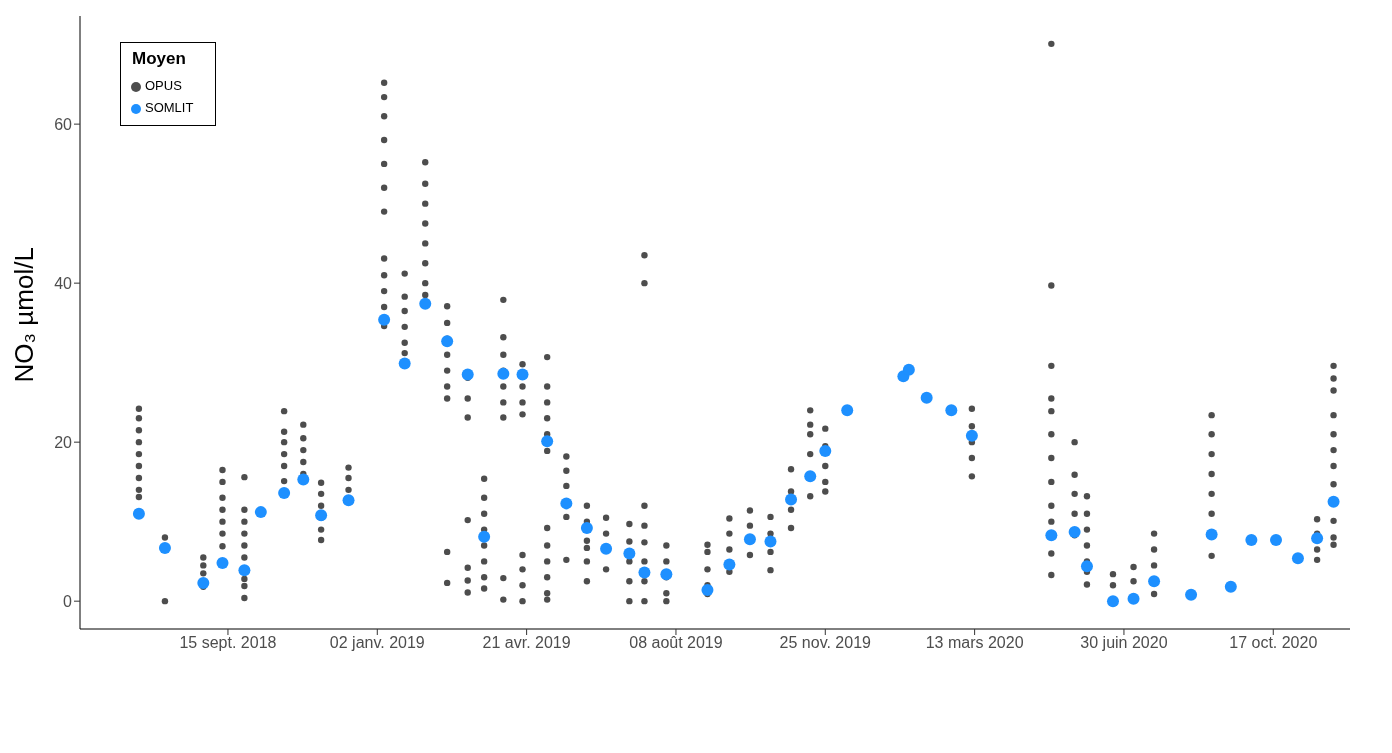  What do you see at coordinates (228, 643) in the screenshot?
I see `x-tick-label: 15 sept. 2018` at bounding box center [228, 643].